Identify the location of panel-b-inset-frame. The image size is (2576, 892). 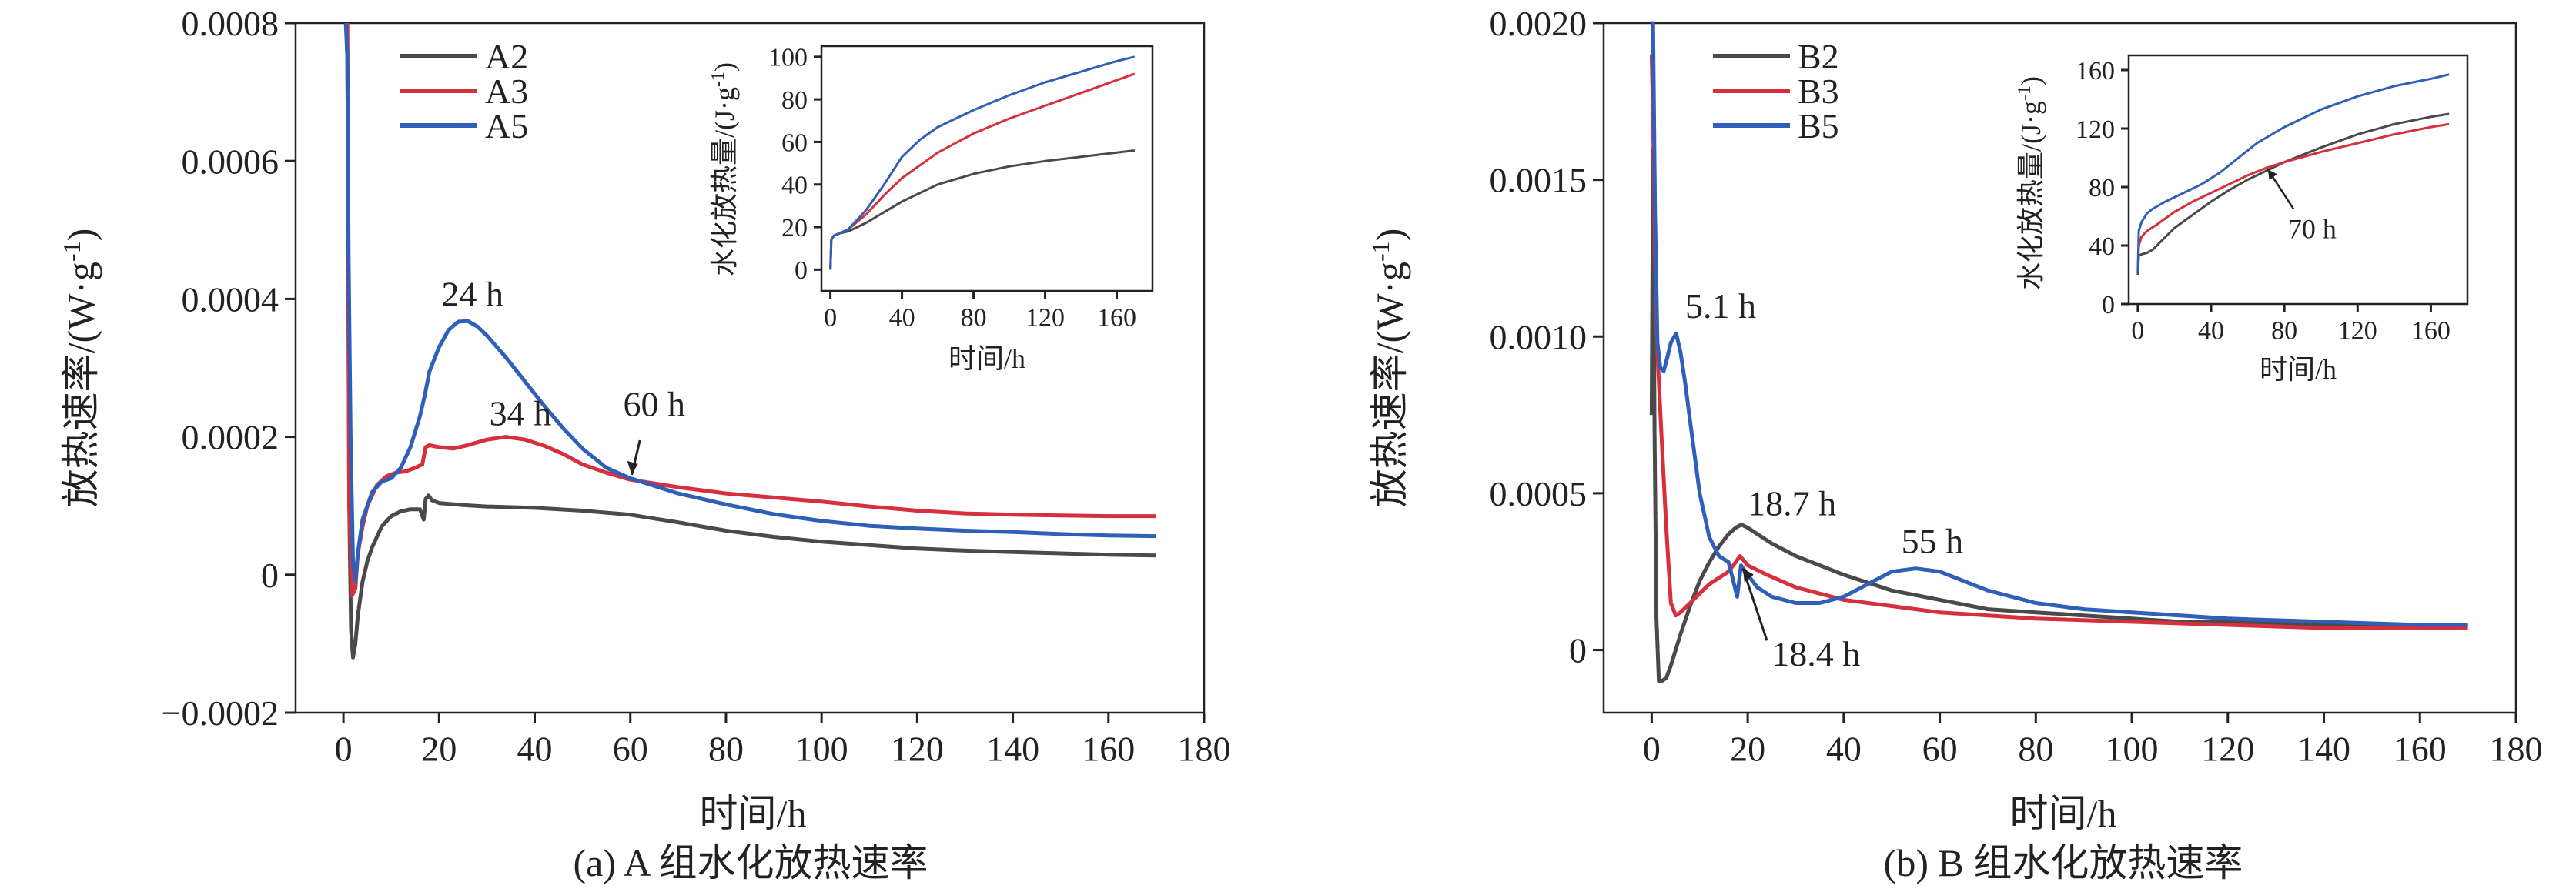
(2298, 180).